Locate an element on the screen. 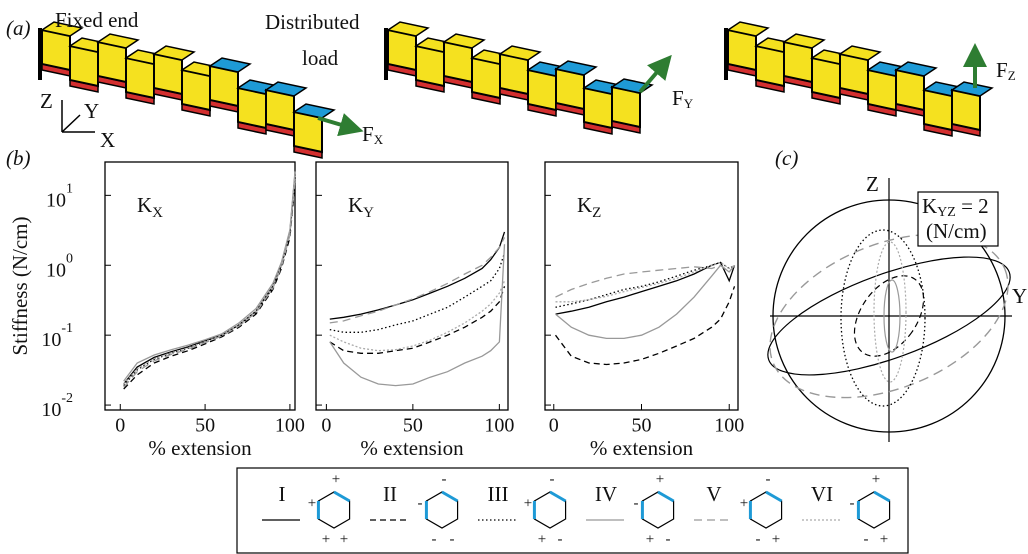  annotation: (N/cm) is located at coordinates (956, 231).